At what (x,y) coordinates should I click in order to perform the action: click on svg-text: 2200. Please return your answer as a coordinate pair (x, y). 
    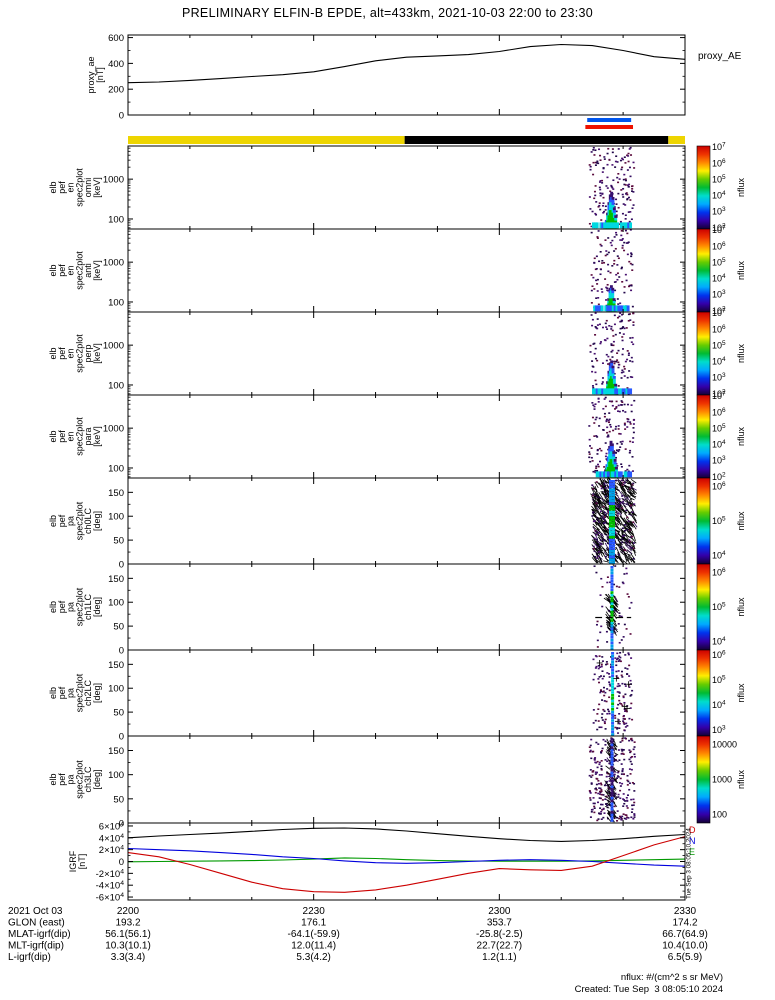
    Looking at the image, I should click on (128, 911).